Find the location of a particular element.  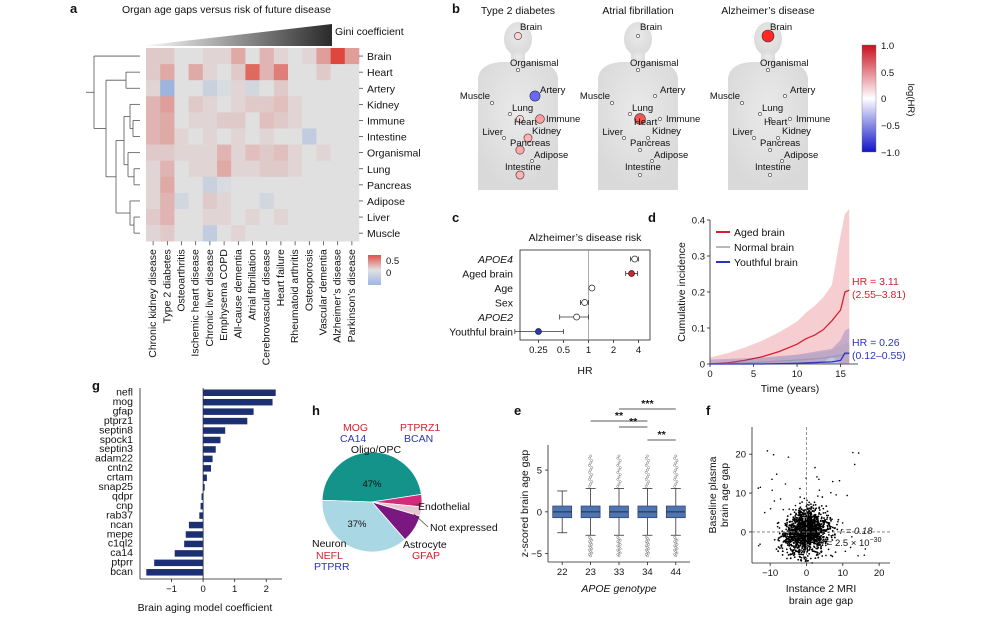

box-x-tick-label: 22 is located at coordinates (562, 572).